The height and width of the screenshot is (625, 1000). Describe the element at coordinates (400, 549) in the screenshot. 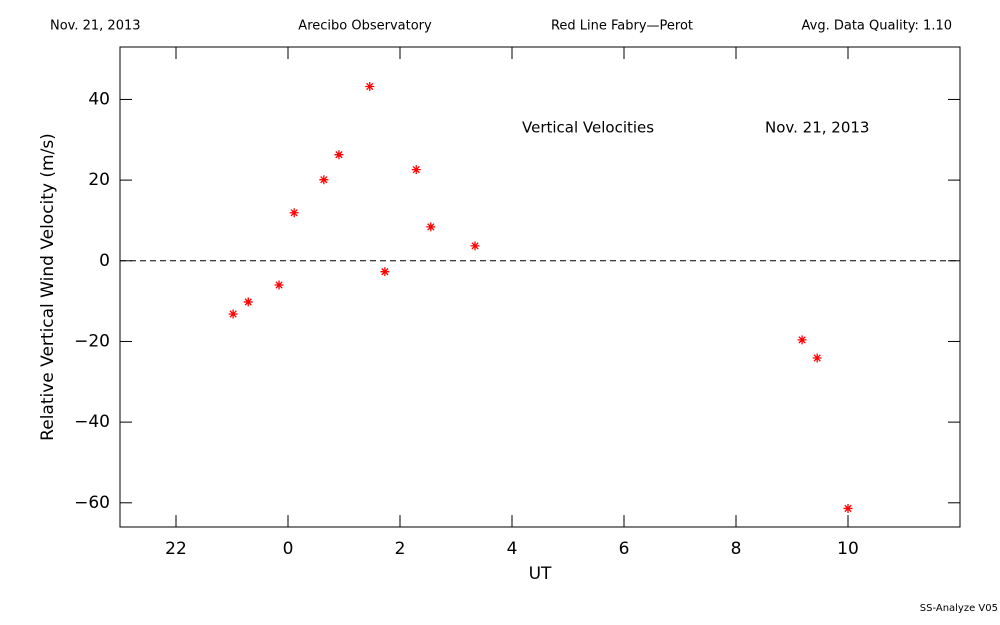

I see `x-tick-label: 2` at that location.